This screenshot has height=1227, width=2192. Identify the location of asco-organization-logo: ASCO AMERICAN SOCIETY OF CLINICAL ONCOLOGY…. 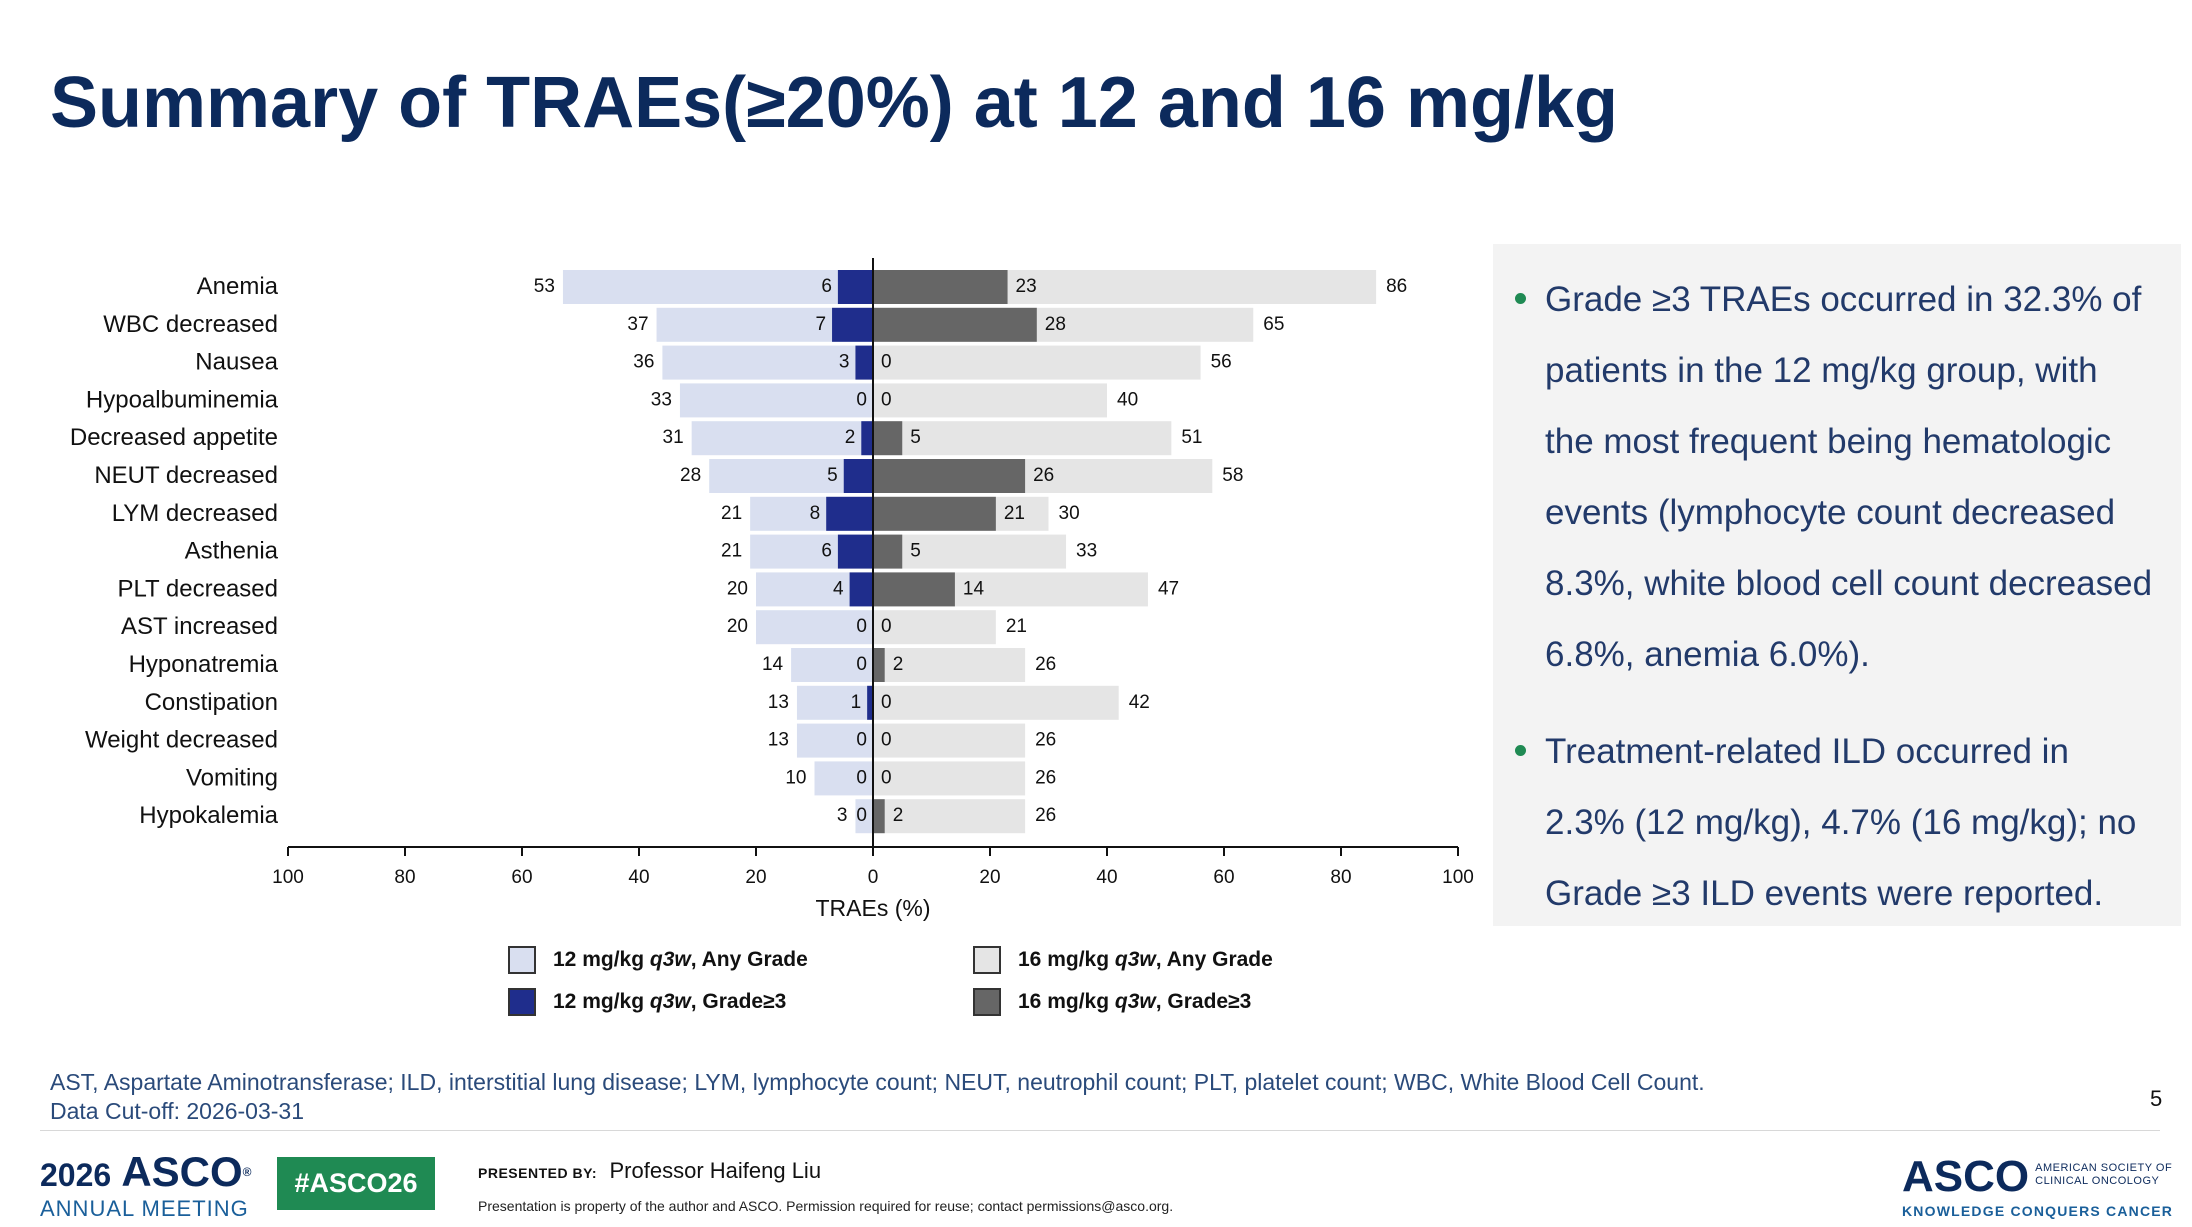
(2038, 1186).